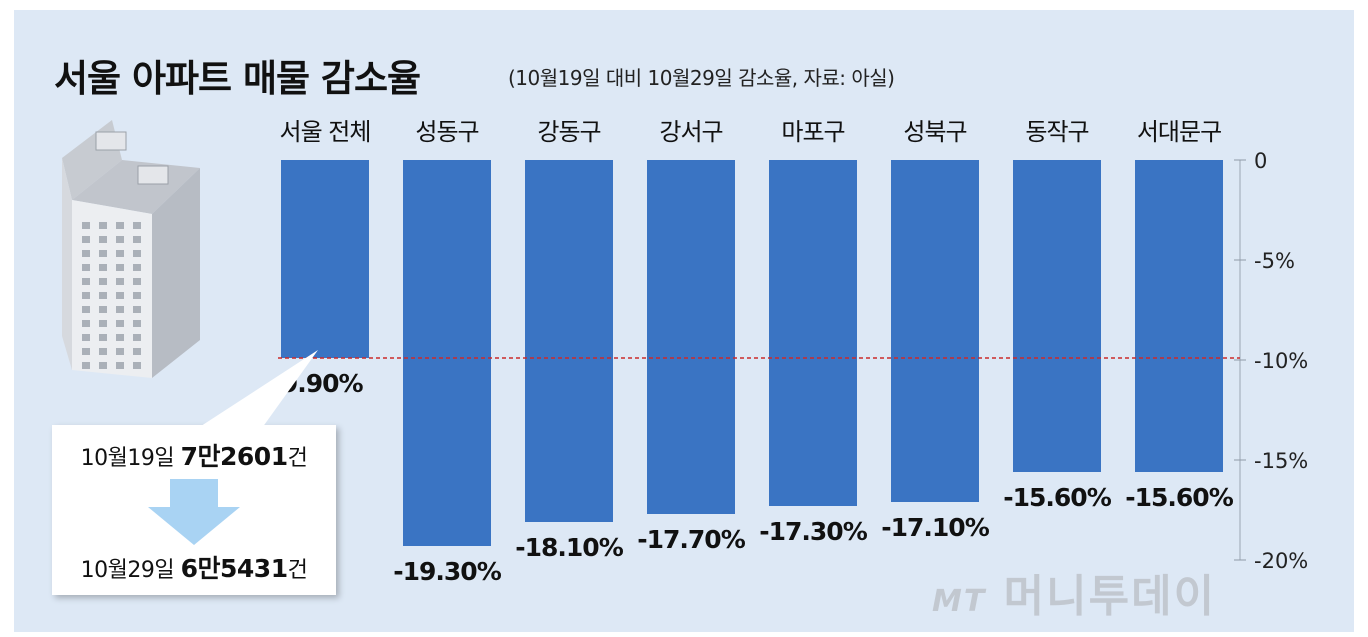 The height and width of the screenshot is (637, 1368). What do you see at coordinates (1056, 132) in the screenshot?
I see `category-label: 동작구` at bounding box center [1056, 132].